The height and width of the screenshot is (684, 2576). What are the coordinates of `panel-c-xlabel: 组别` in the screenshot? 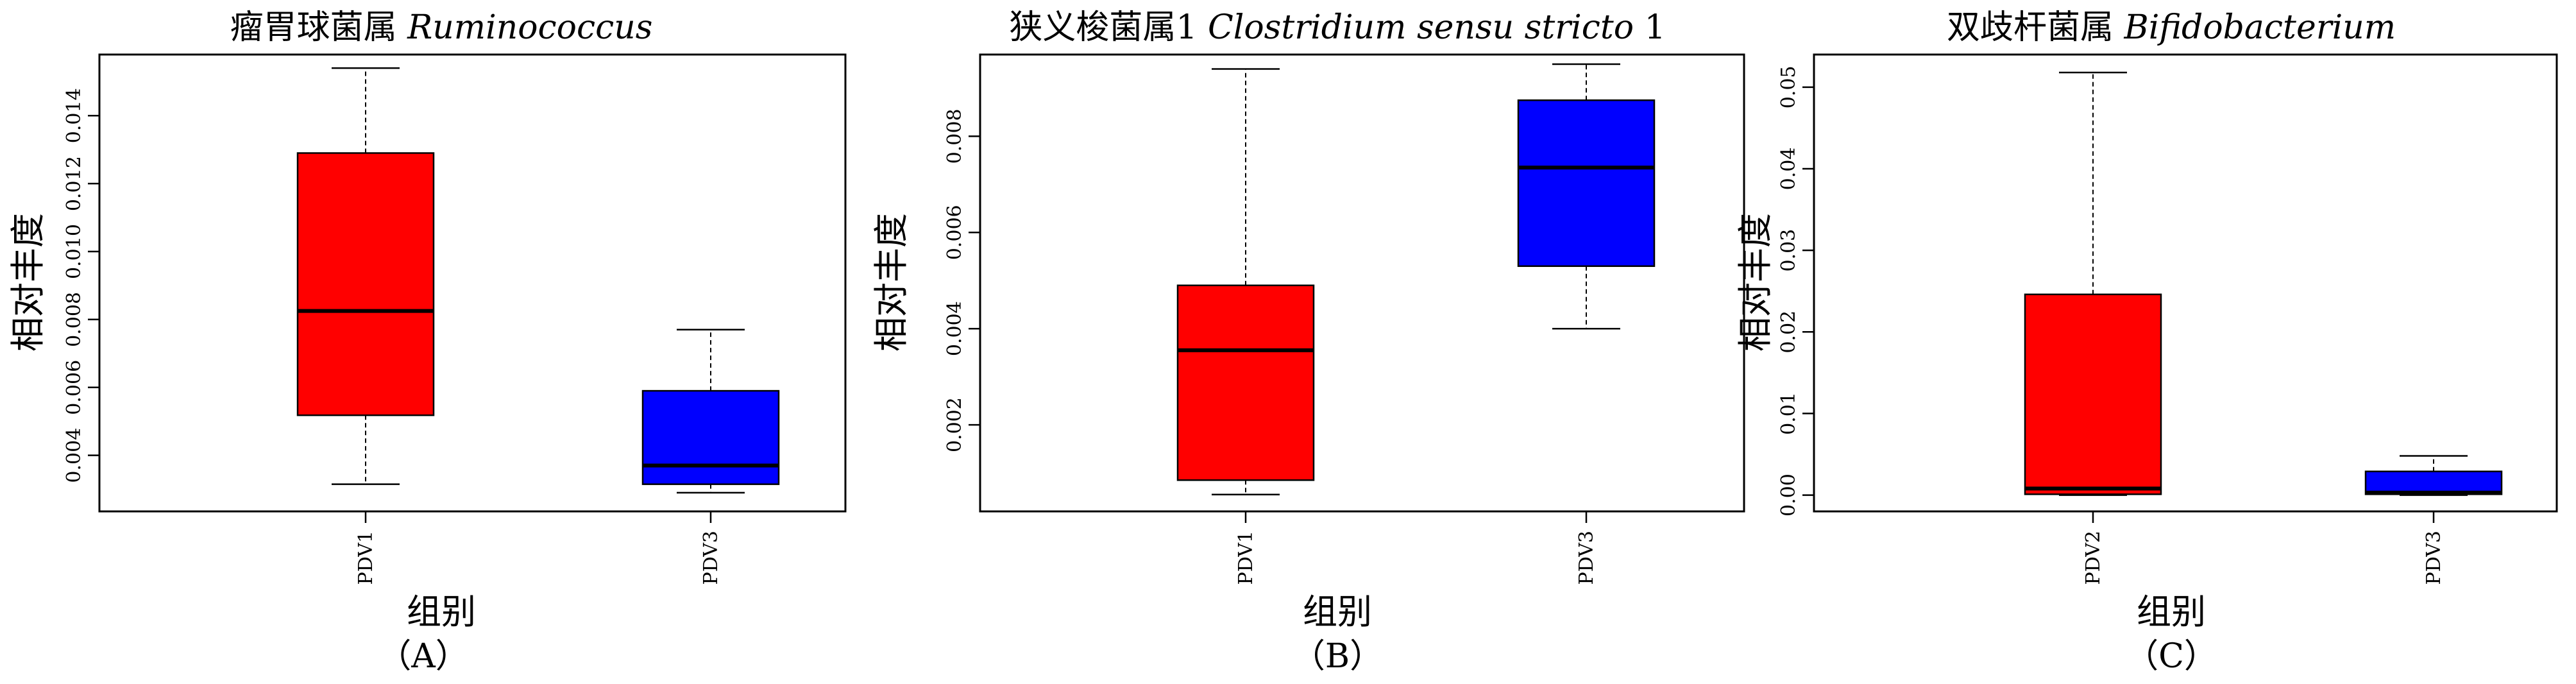 It's located at (2171, 612).